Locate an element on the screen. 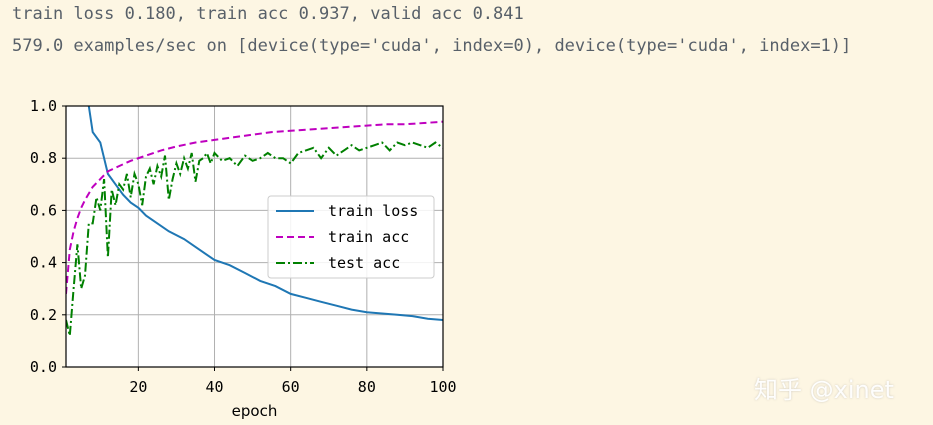  y-tick-label: 1.0 is located at coordinates (43, 106).